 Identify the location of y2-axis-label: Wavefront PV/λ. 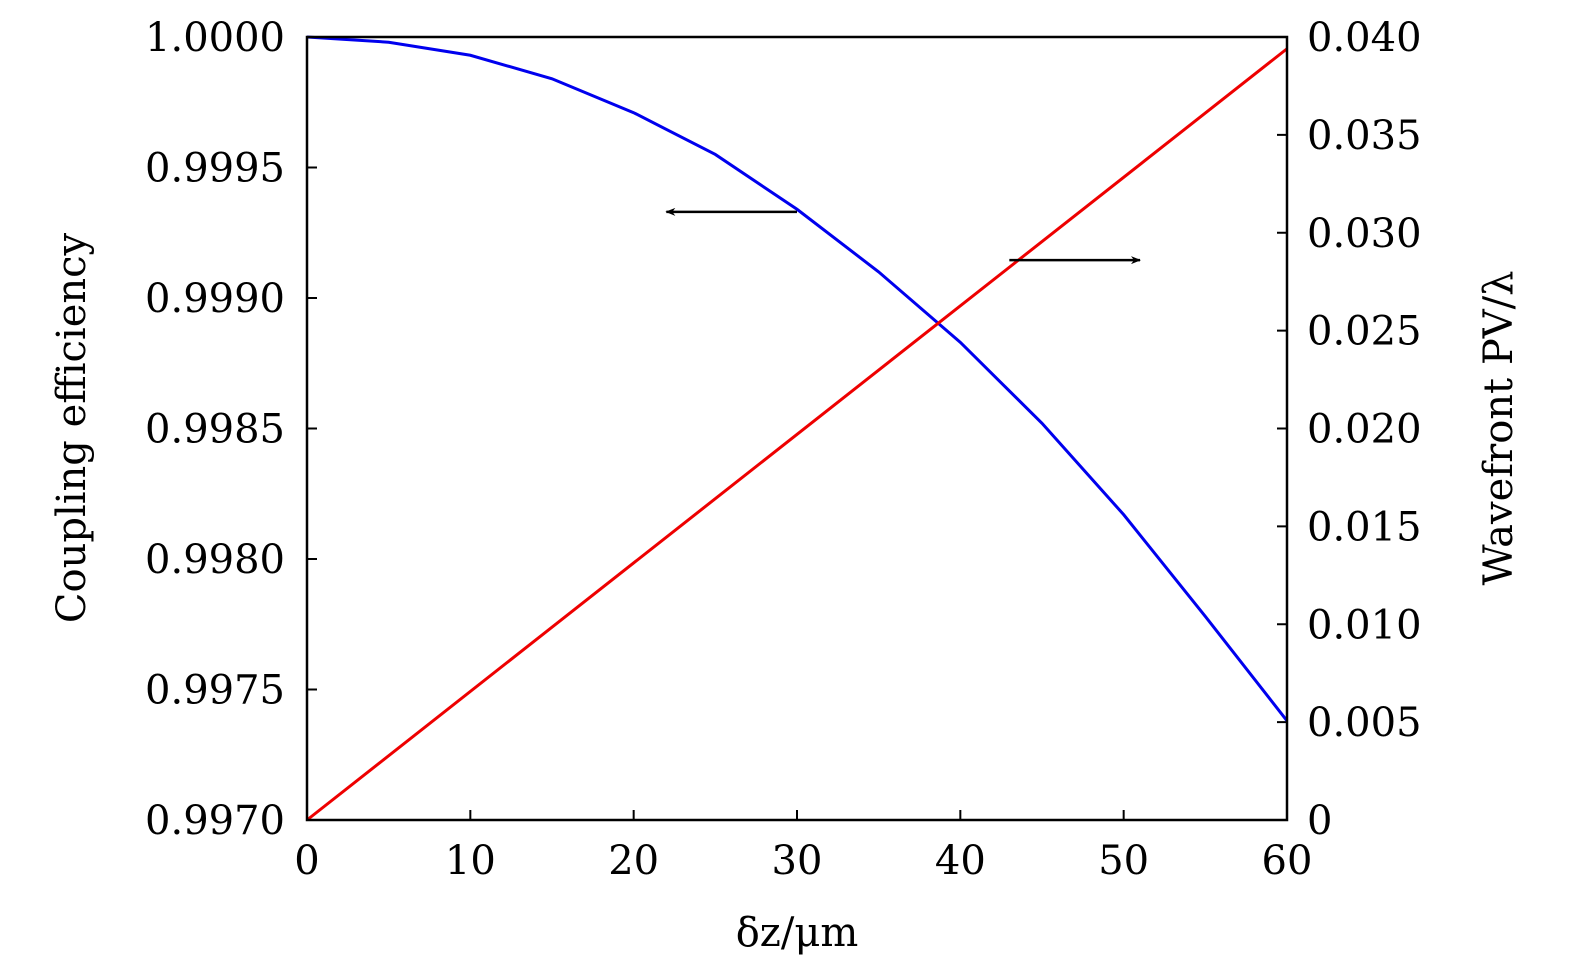
(1499, 428).